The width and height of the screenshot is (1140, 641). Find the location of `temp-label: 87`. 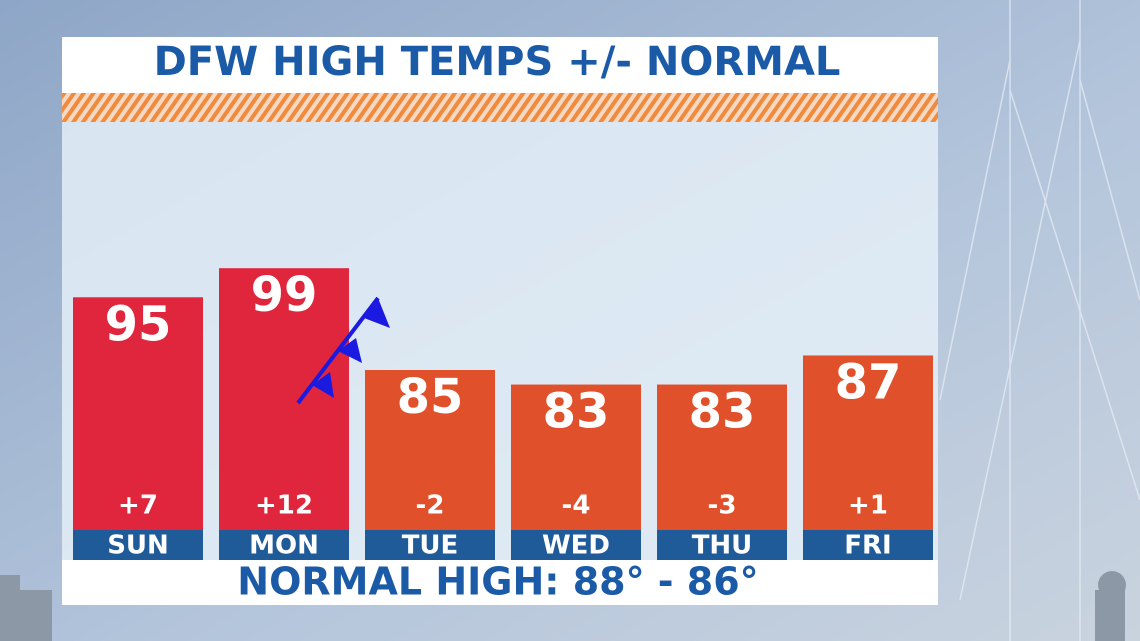

temp-label: 87 is located at coordinates (868, 382).